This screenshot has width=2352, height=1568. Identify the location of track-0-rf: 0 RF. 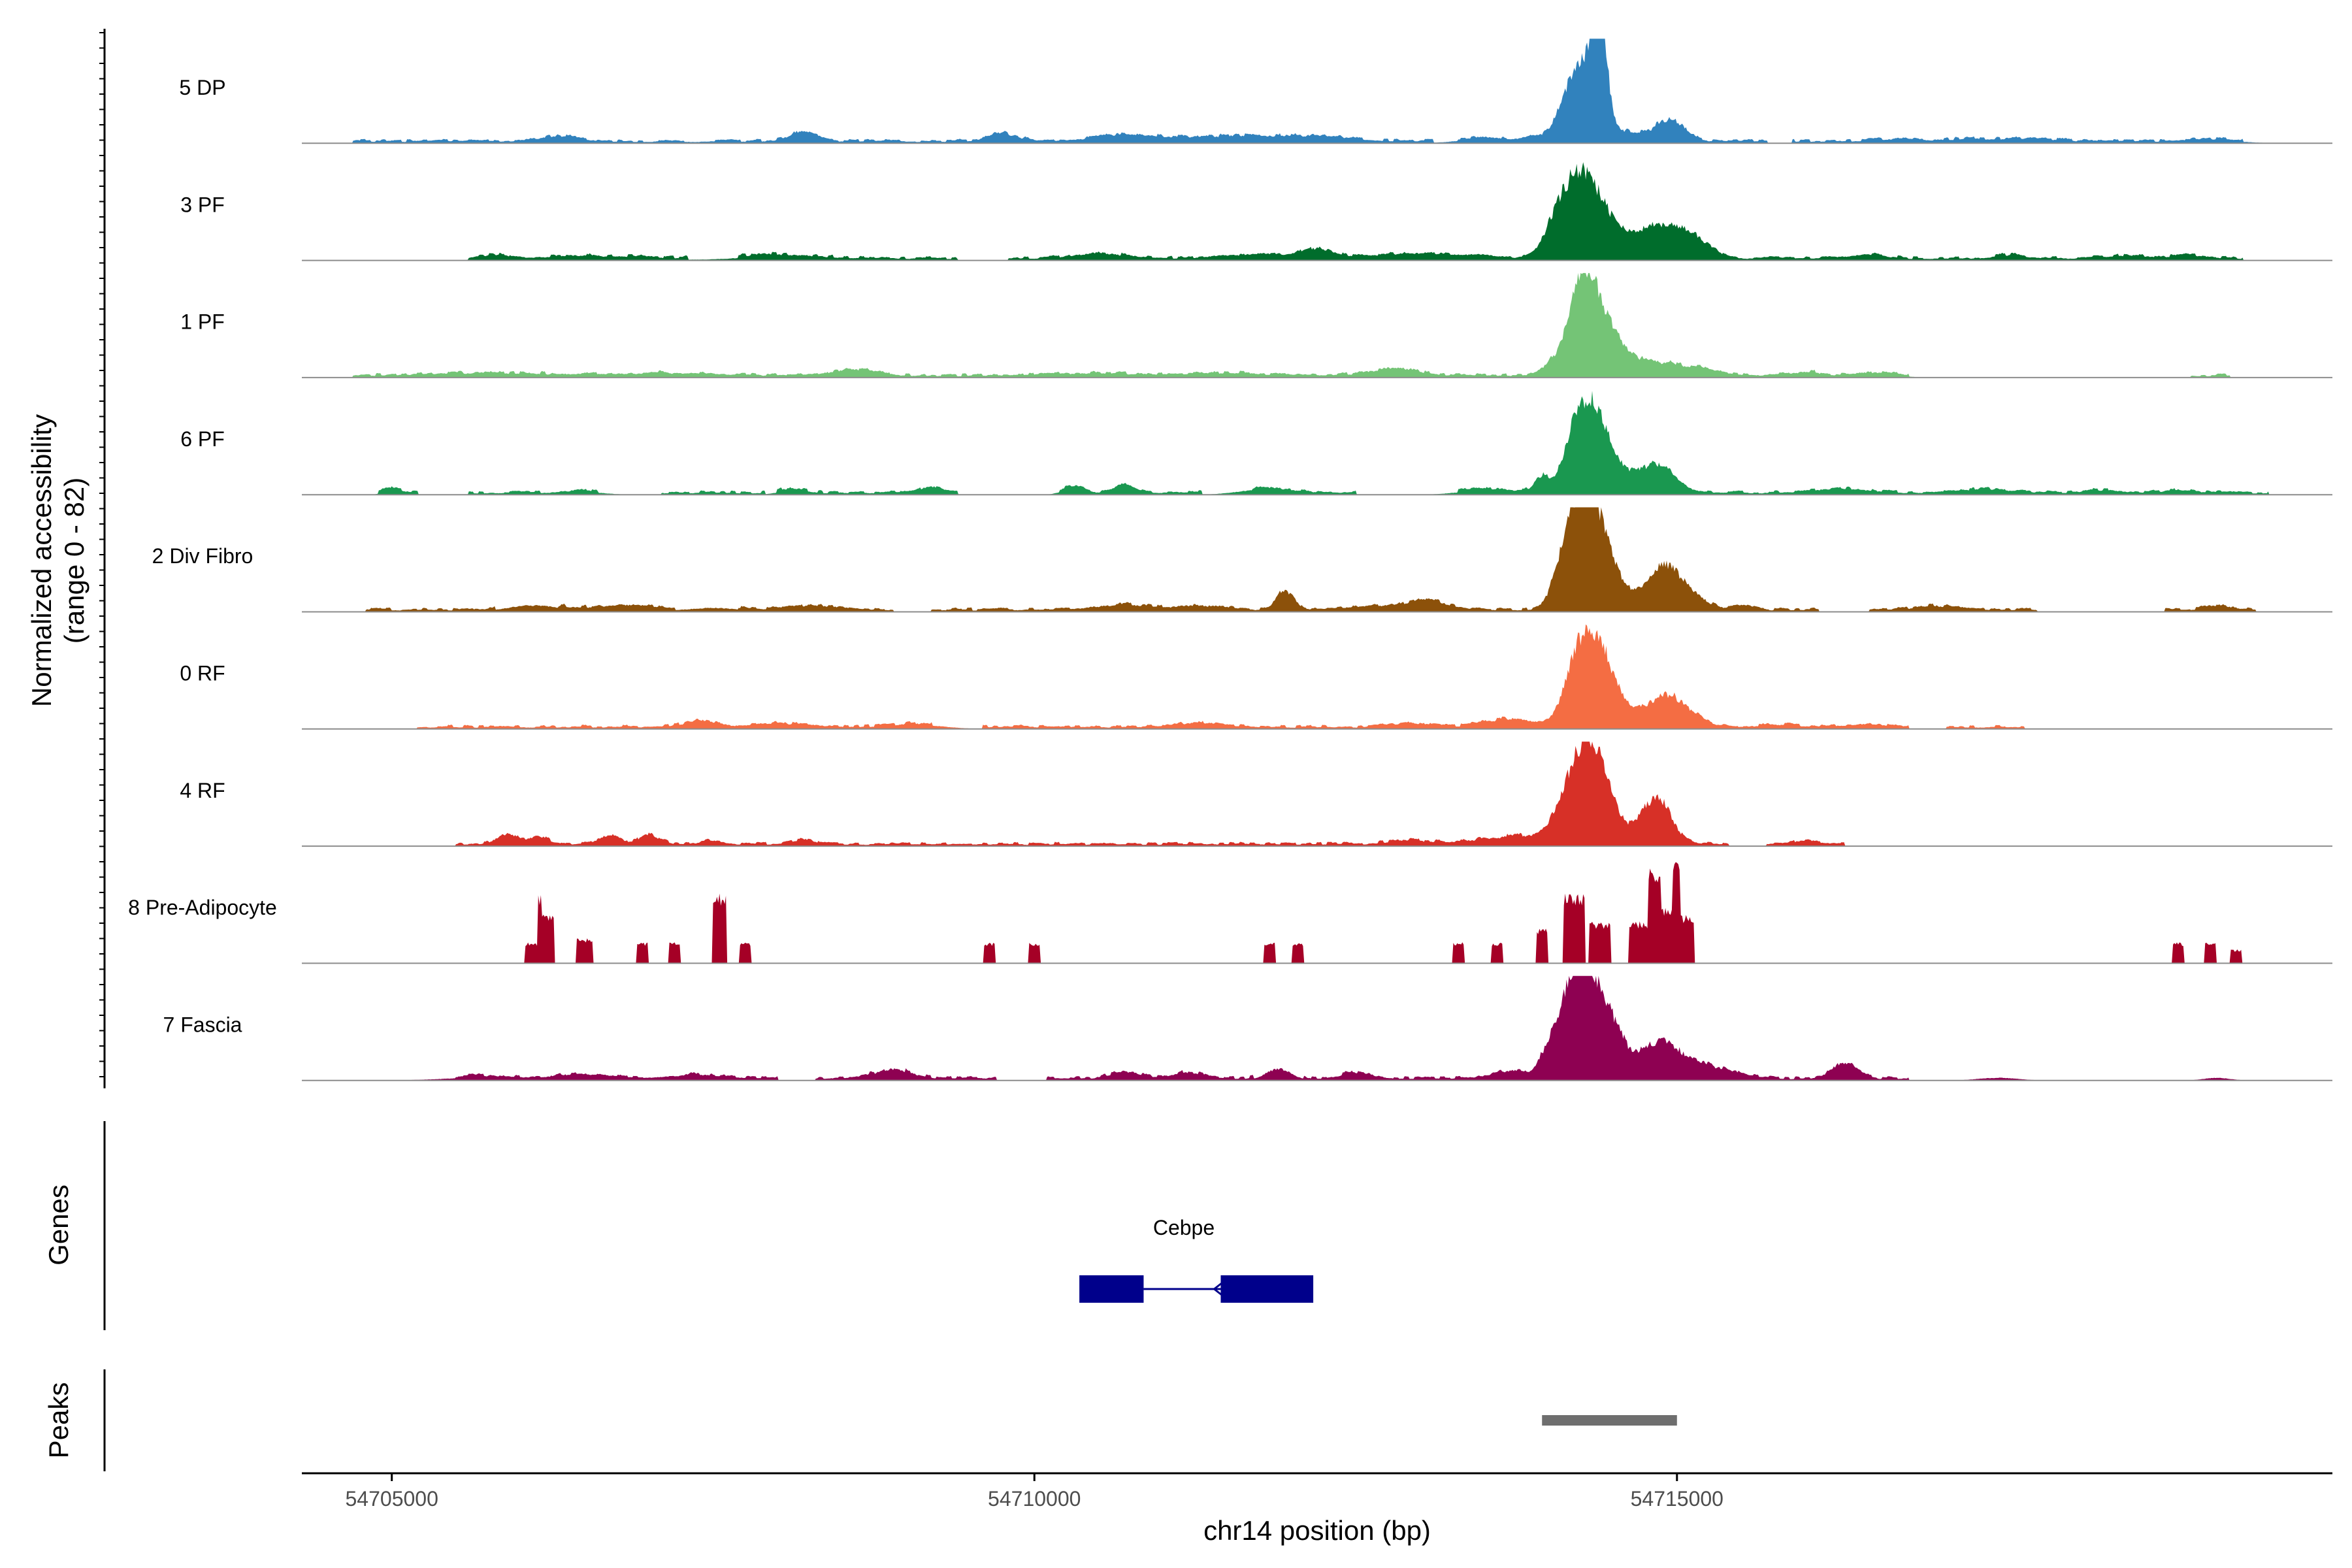
(1256, 677).